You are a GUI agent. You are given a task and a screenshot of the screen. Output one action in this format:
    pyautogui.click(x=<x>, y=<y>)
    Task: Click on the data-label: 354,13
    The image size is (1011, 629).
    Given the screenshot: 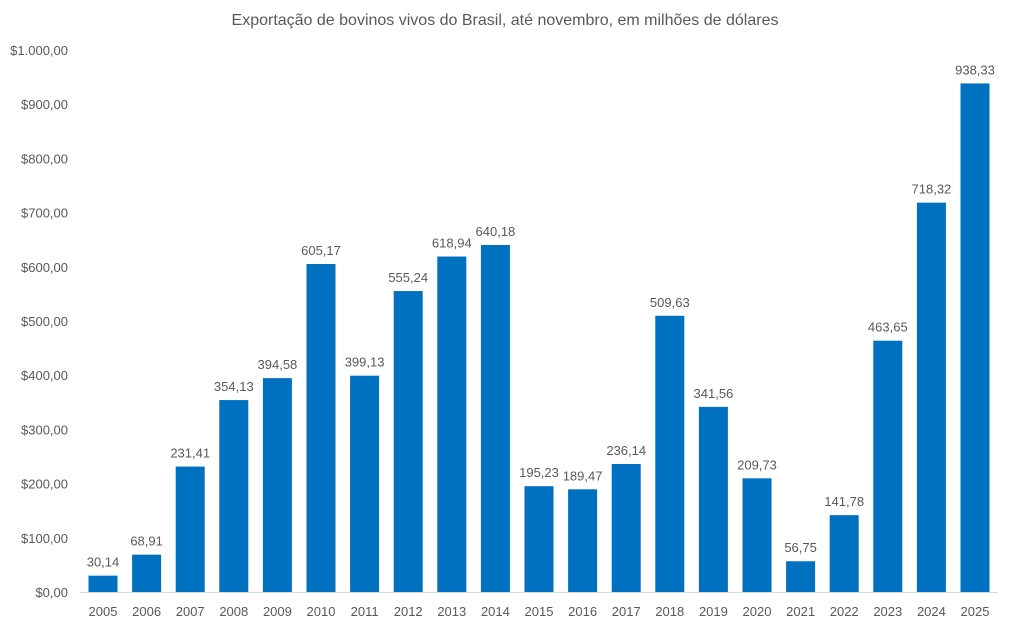 What is the action you would take?
    pyautogui.click(x=234, y=386)
    